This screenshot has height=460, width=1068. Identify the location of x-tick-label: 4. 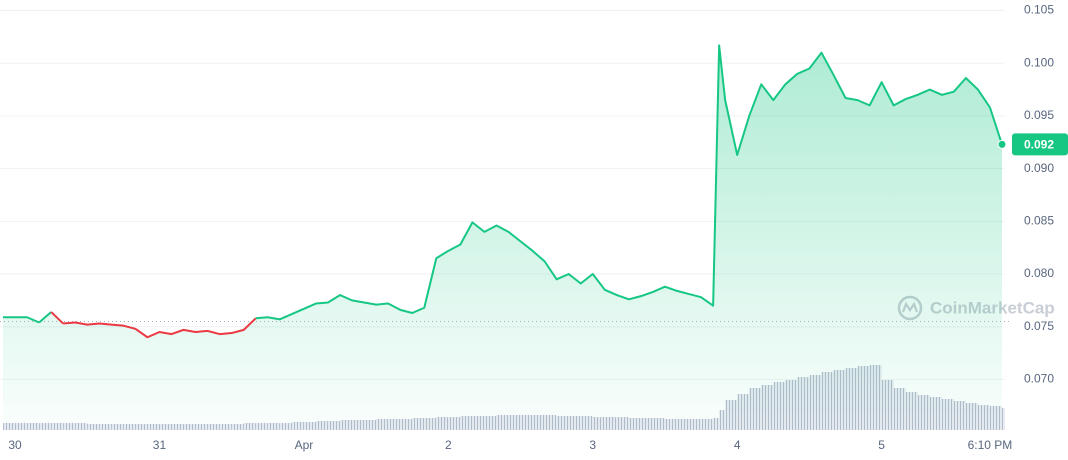
(737, 445).